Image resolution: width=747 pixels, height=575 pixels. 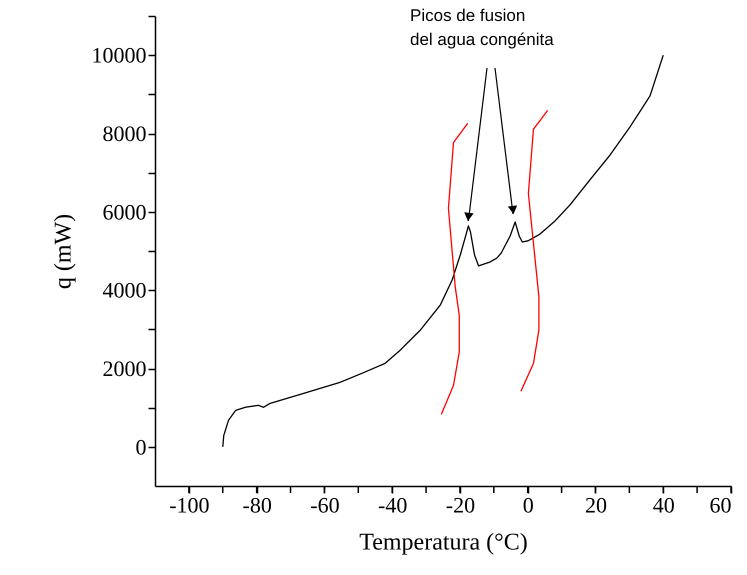 I want to click on x-tick-label: -100, so click(x=189, y=505).